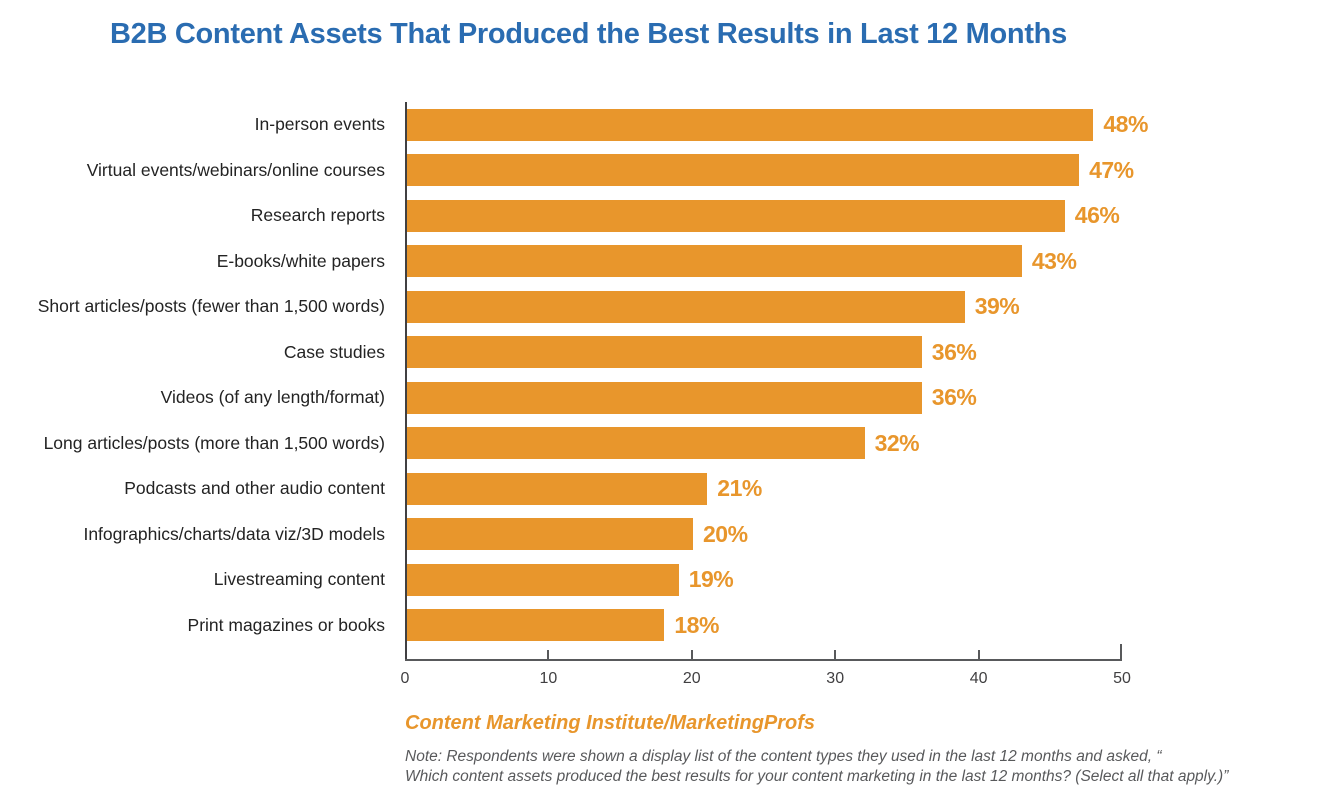 The height and width of the screenshot is (800, 1320). Describe the element at coordinates (763, 489) in the screenshot. I see `bar-track: 21%` at that location.